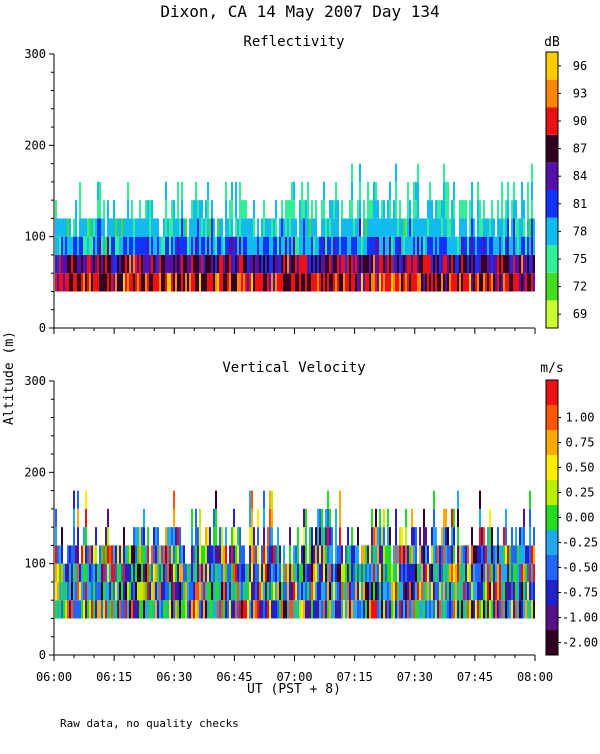 The image size is (600, 754). I want to click on reflectivity-colorbar-unit: dB, so click(552, 42).